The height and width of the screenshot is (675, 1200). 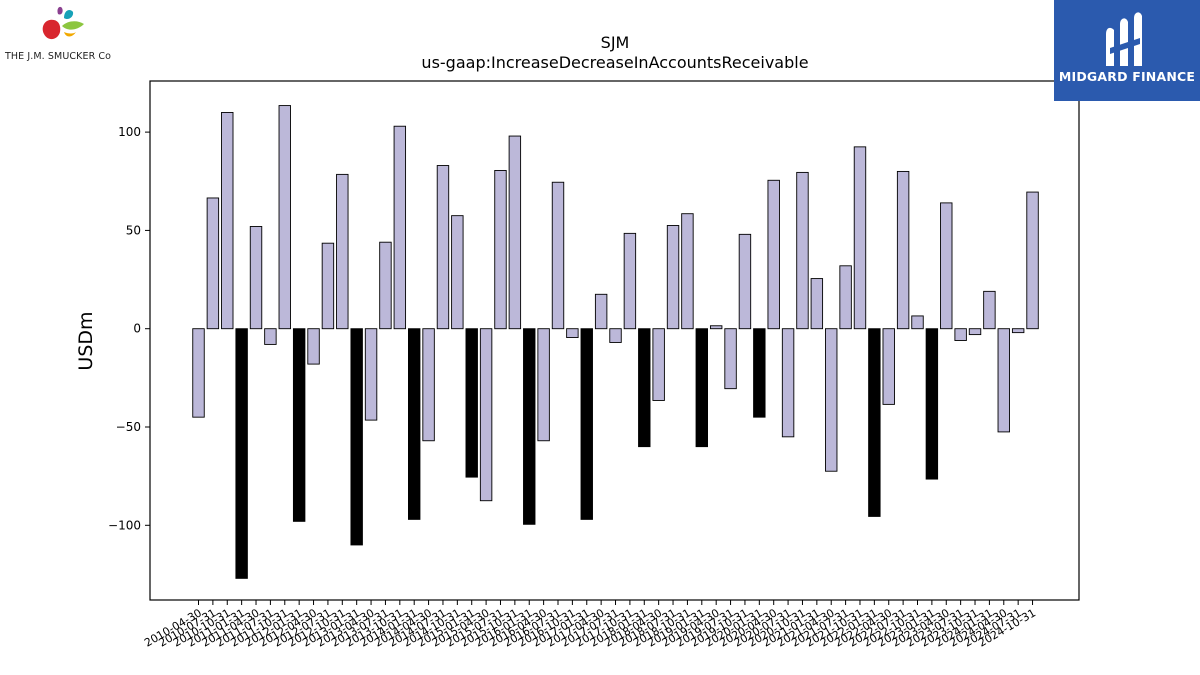 What do you see at coordinates (129, 328) in the screenshot?
I see `y-axis-ticks: −100 −50 0 50 100` at bounding box center [129, 328].